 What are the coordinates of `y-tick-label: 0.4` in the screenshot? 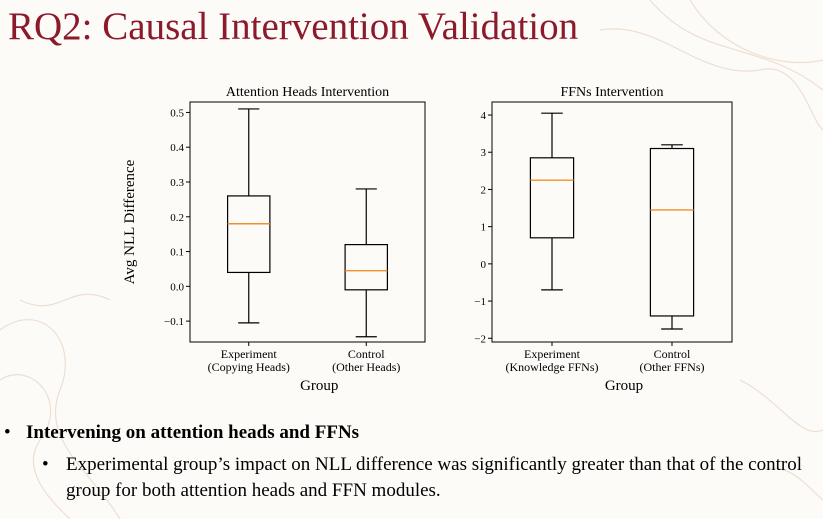 It's located at (177, 148).